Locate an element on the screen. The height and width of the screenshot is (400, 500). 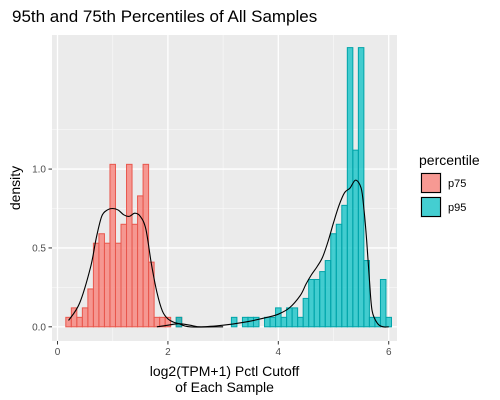
legend-label-p95: p95 is located at coordinates (457, 208).